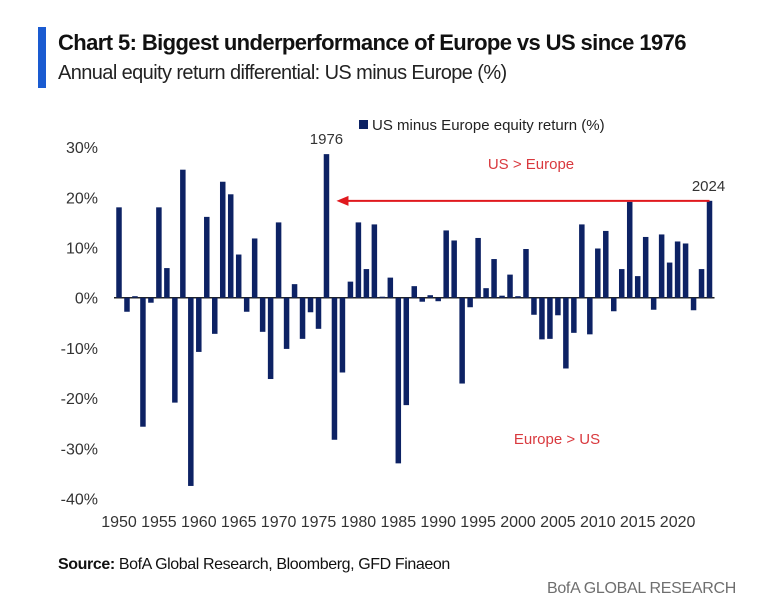 The image size is (774, 604). What do you see at coordinates (82, 198) in the screenshot?
I see `y-tick-label: 20%` at bounding box center [82, 198].